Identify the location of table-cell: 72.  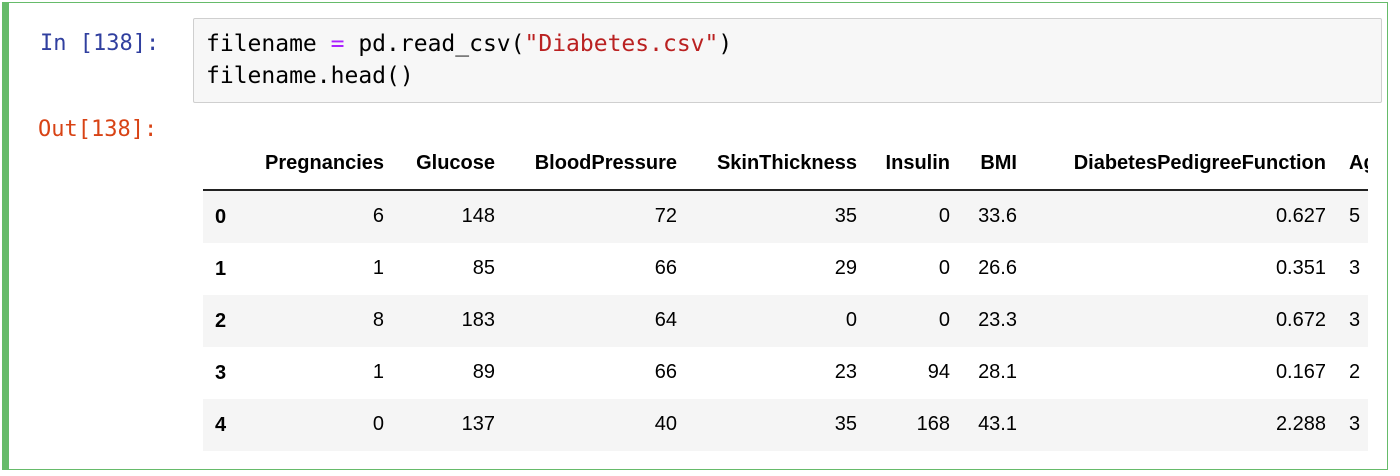
(665, 216).